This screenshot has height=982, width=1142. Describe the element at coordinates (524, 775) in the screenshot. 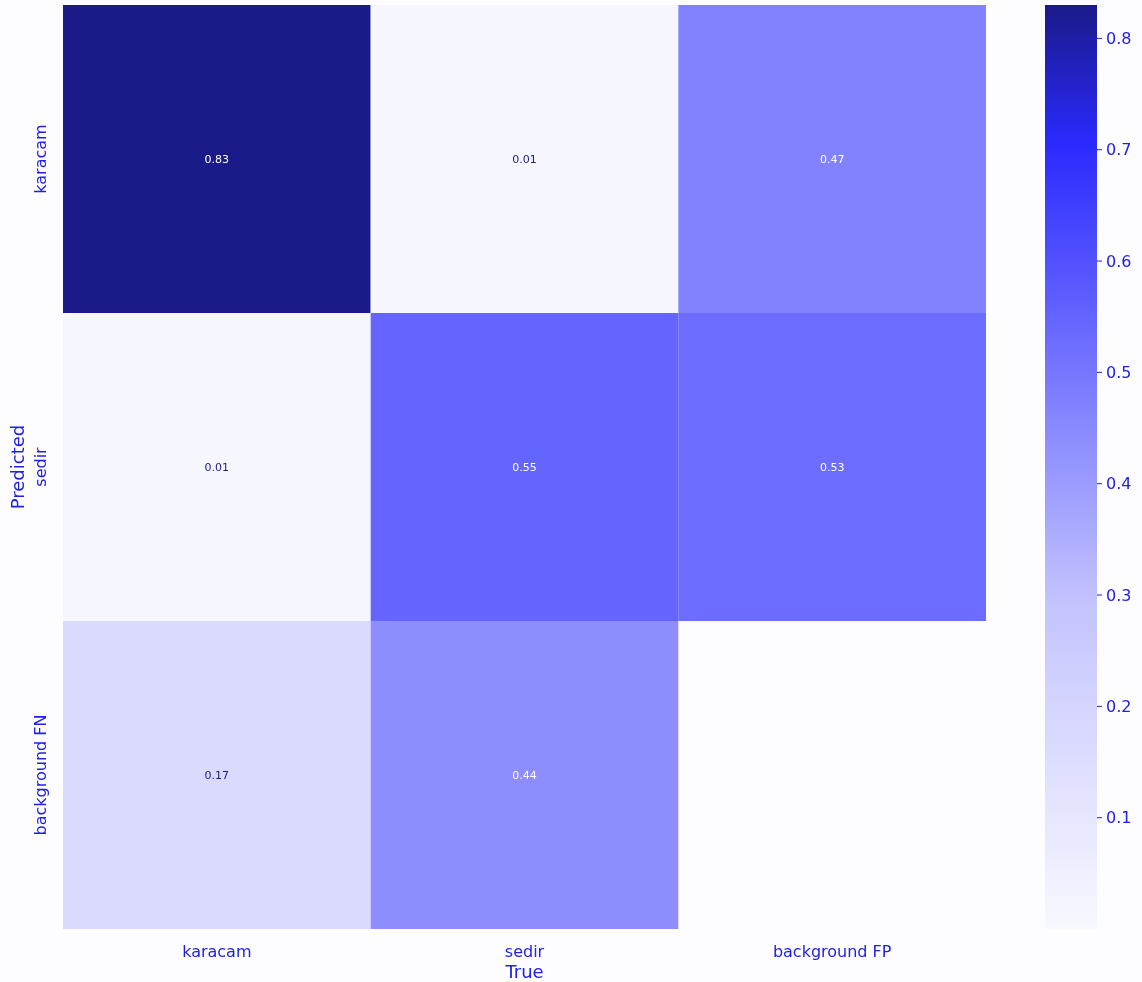

I see `data-label: 0.44` at that location.